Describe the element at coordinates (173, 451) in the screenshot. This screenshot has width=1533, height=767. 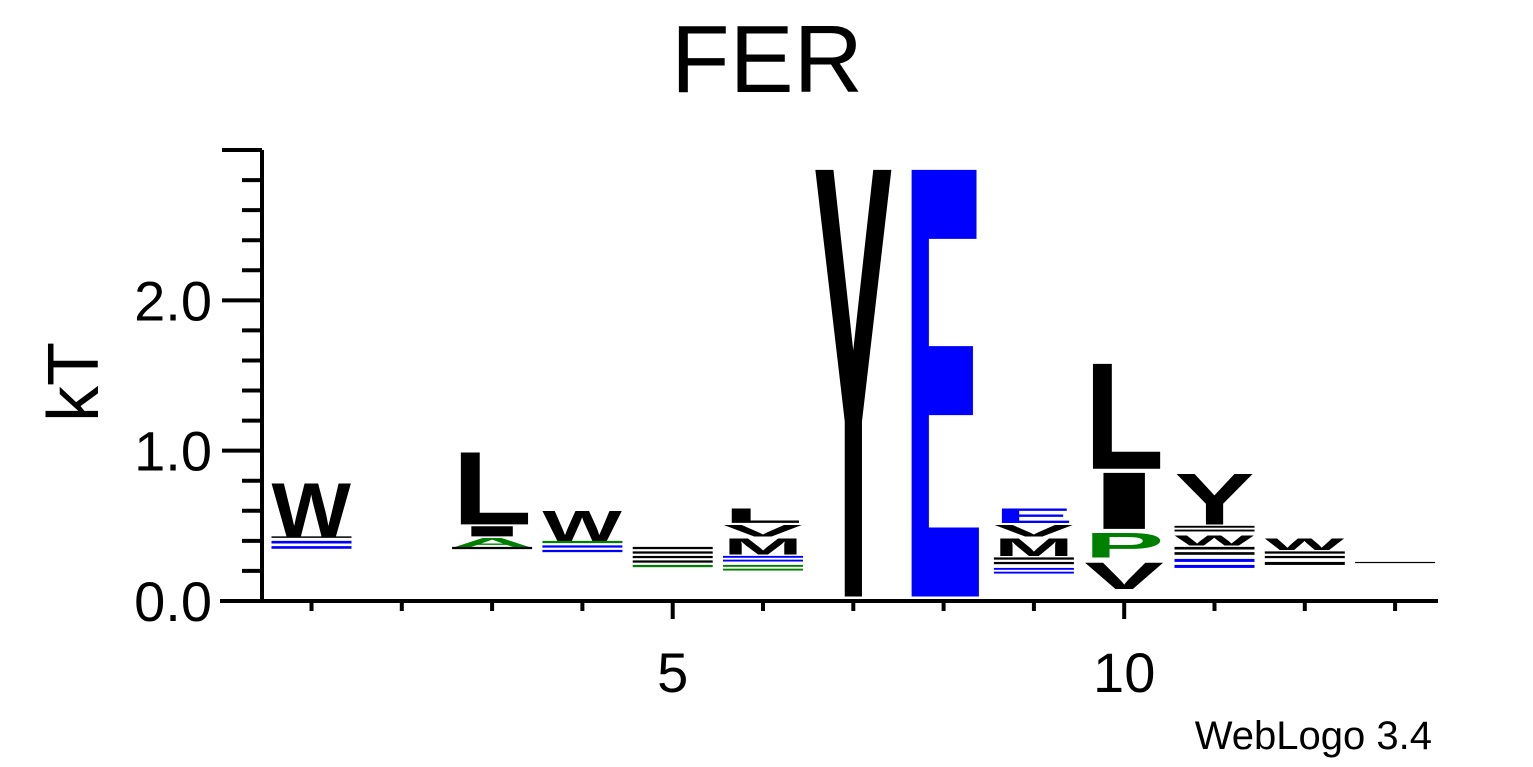
I see `y-tick-label: 1.0` at that location.